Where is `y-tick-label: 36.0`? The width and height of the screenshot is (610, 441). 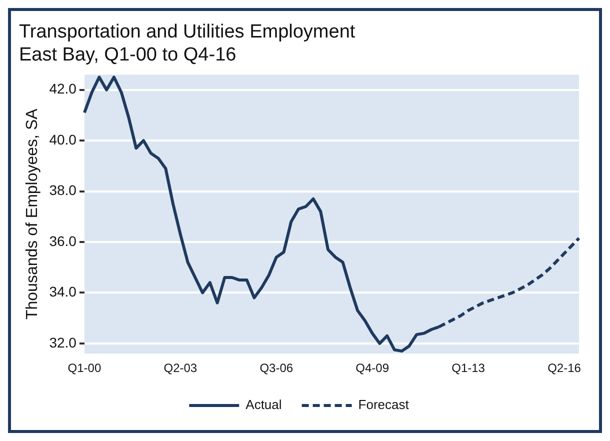 y-tick-label: 36.0 is located at coordinates (63, 240).